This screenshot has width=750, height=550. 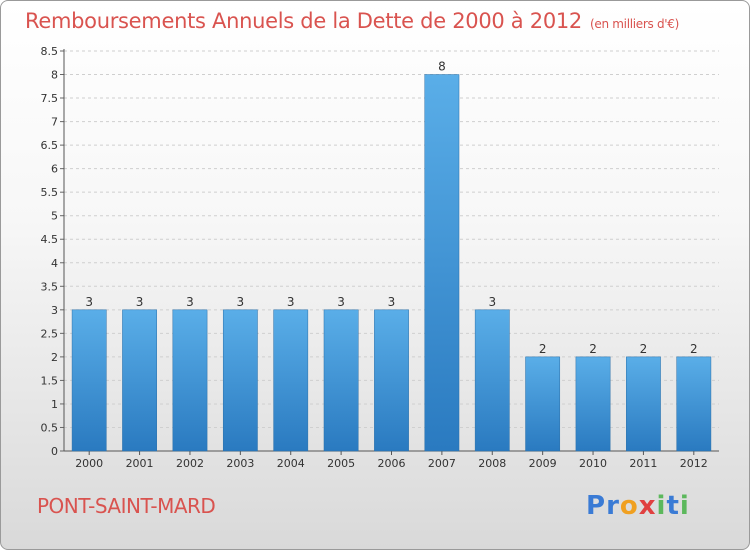 I want to click on bar-2004, so click(x=291, y=380).